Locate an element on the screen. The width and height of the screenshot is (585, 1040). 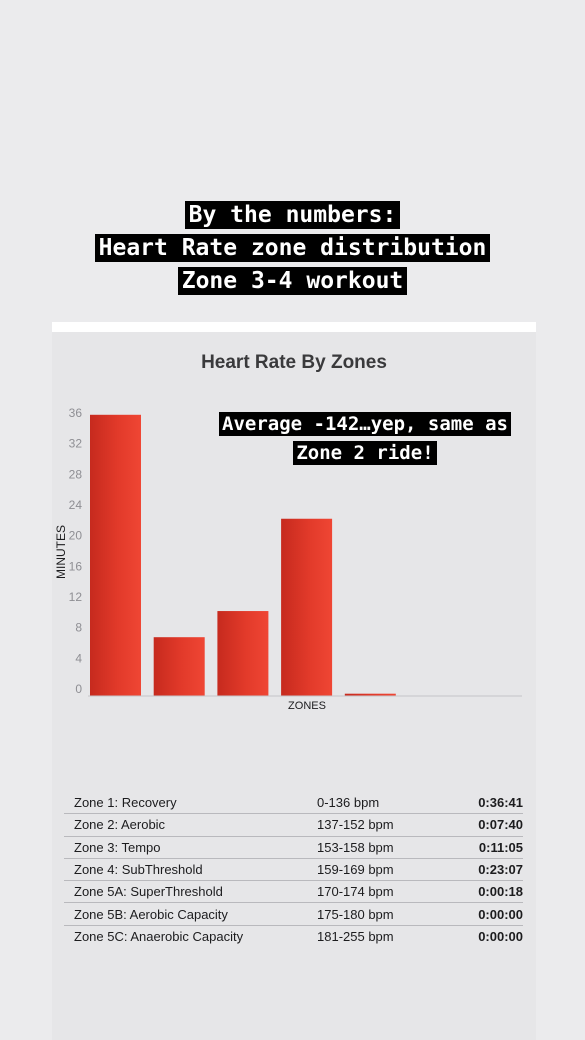
zone-name: Zone 5B: Aerobic Capacity is located at coordinates (185, 914).